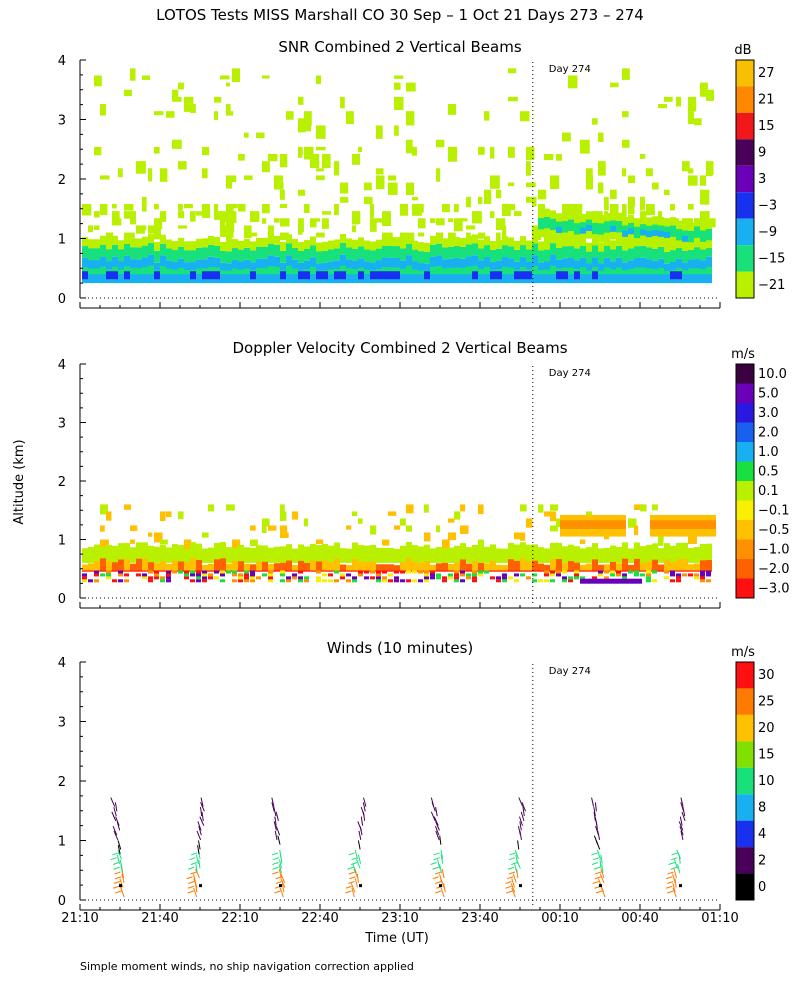 This screenshot has height=1000, width=800. I want to click on wind-calm-dot, so click(200, 886).